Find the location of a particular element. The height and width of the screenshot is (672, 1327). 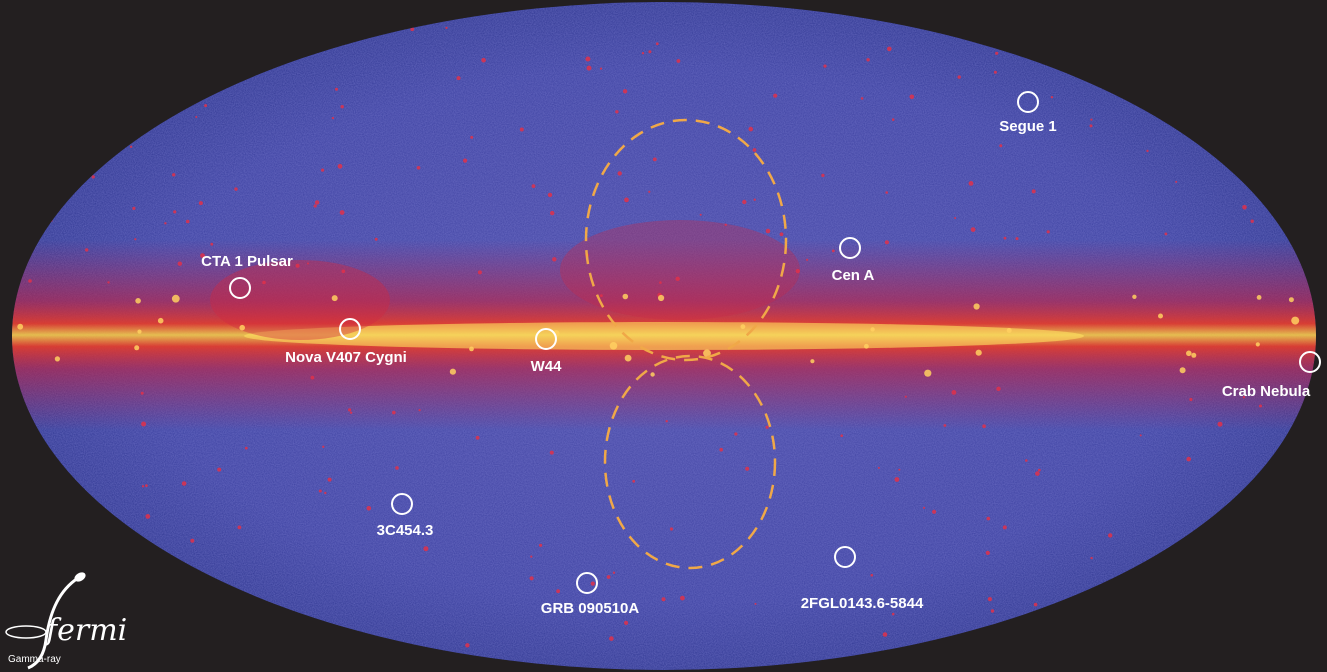

cygnus-glow is located at coordinates (300, 300).